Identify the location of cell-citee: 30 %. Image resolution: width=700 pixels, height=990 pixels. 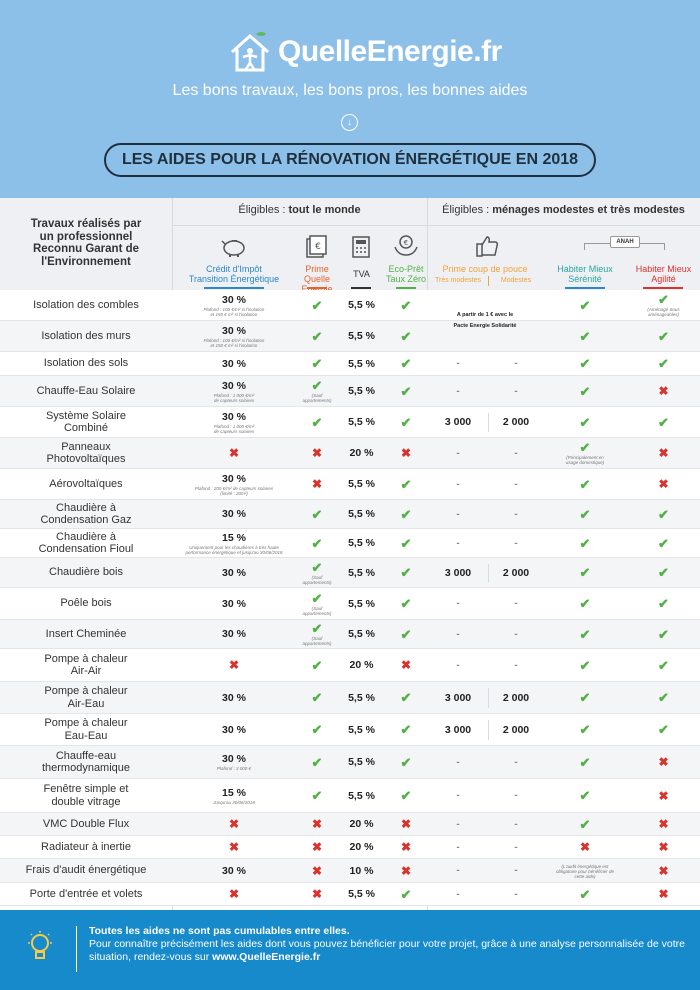
(234, 697).